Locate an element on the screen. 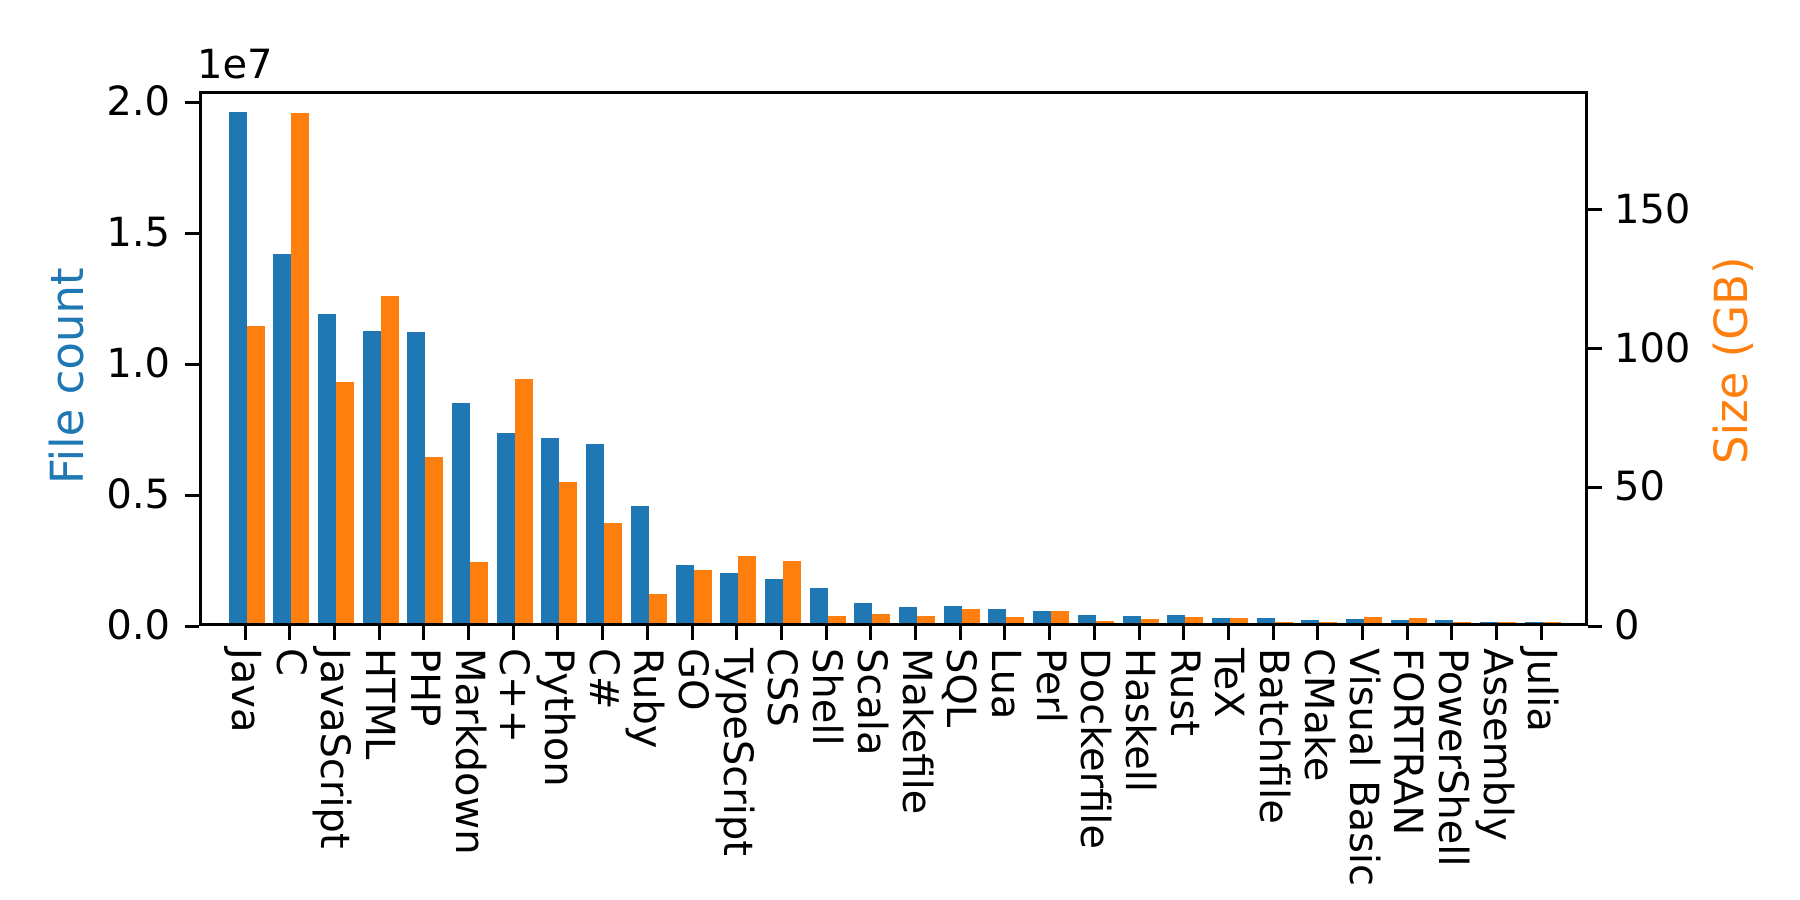  x-tick-label: Julia is located at coordinates (1541, 690).